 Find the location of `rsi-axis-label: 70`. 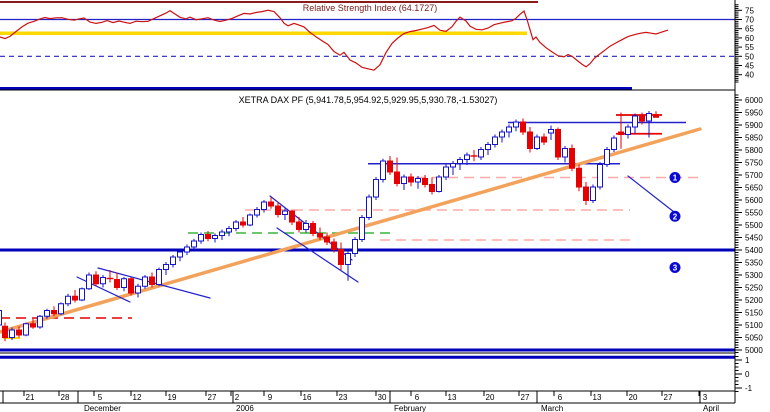

rsi-axis-label: 70 is located at coordinates (749, 20).